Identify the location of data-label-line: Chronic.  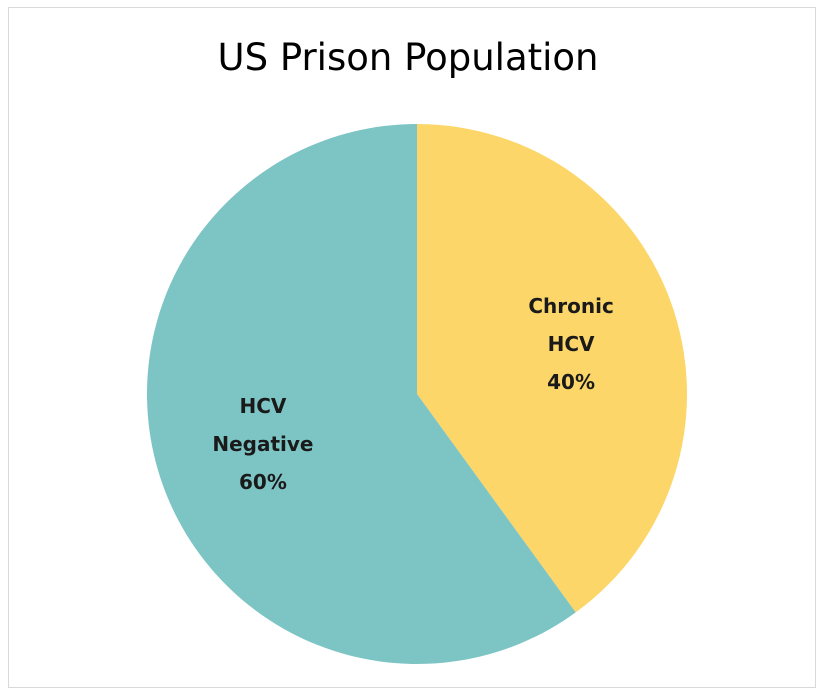
(570, 306).